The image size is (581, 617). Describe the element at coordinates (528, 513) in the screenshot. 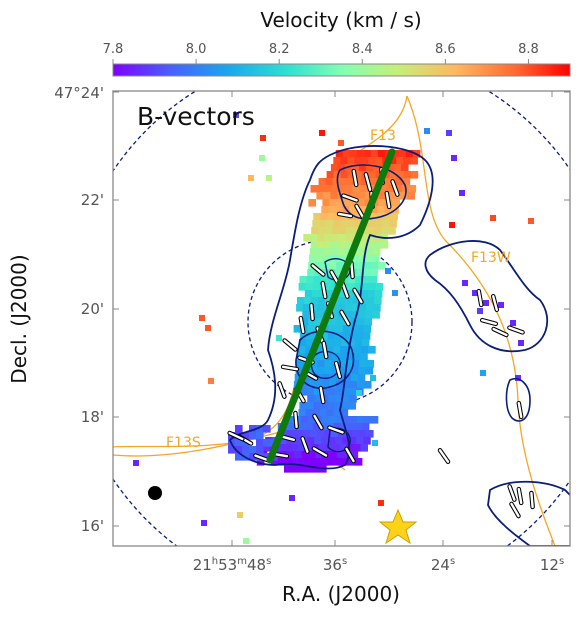

I see `contour-southeast` at that location.